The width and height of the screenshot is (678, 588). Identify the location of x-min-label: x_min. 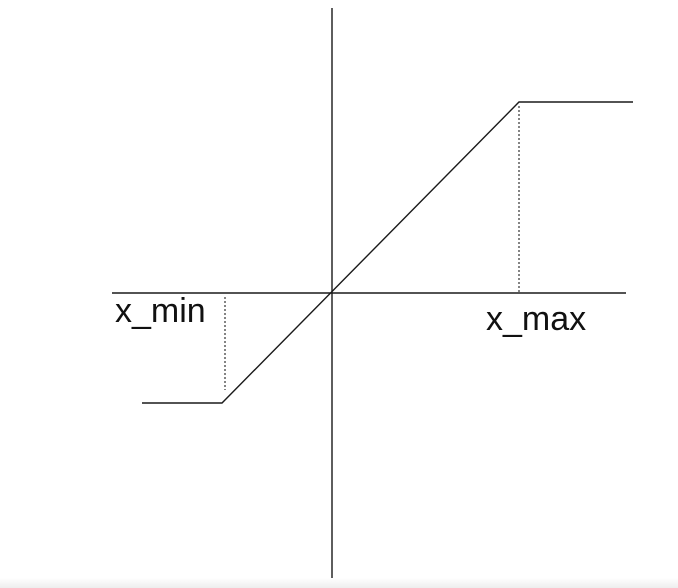
(160, 311).